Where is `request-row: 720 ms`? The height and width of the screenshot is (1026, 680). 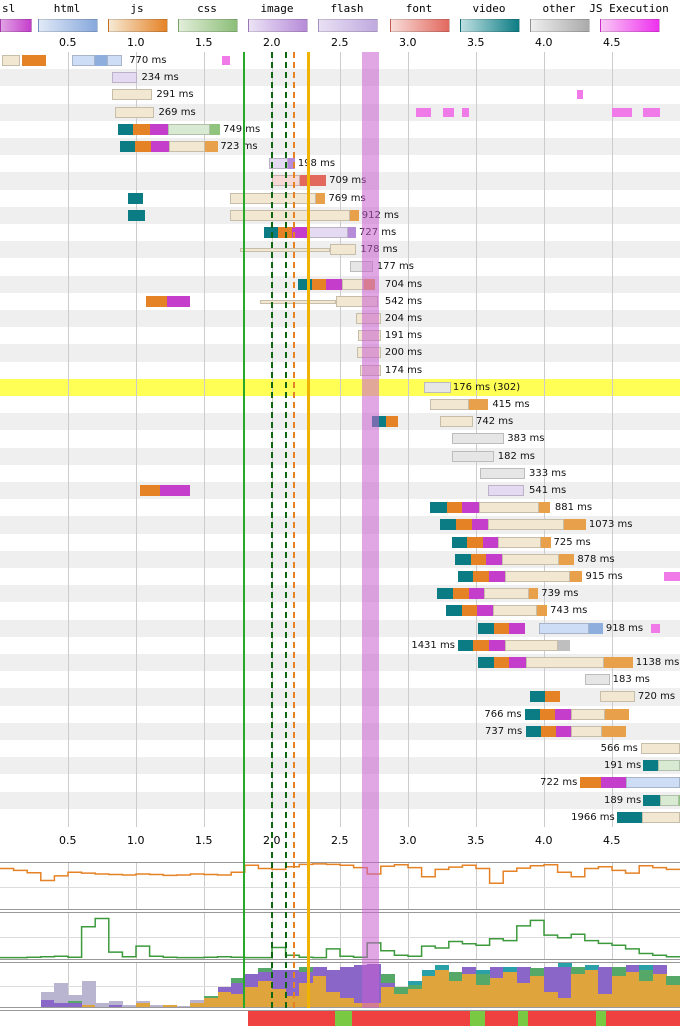 request-row: 720 ms is located at coordinates (340, 696).